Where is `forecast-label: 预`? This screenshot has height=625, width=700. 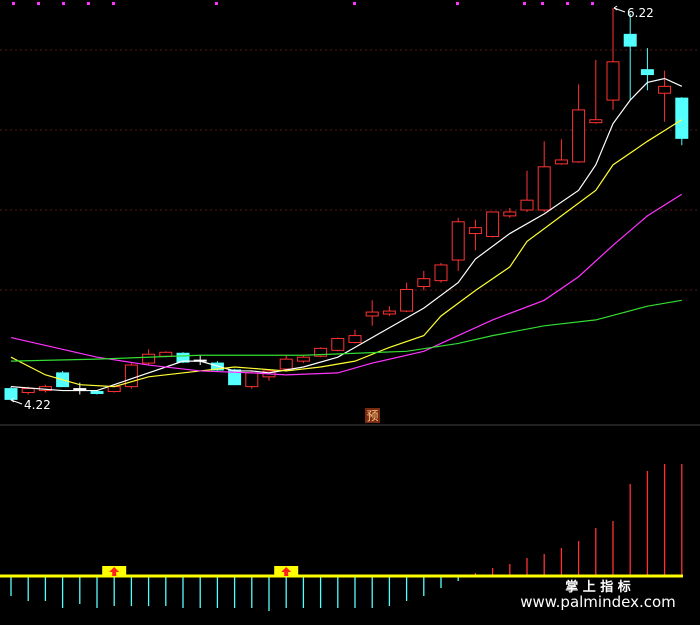 forecast-label: 预 is located at coordinates (372, 416).